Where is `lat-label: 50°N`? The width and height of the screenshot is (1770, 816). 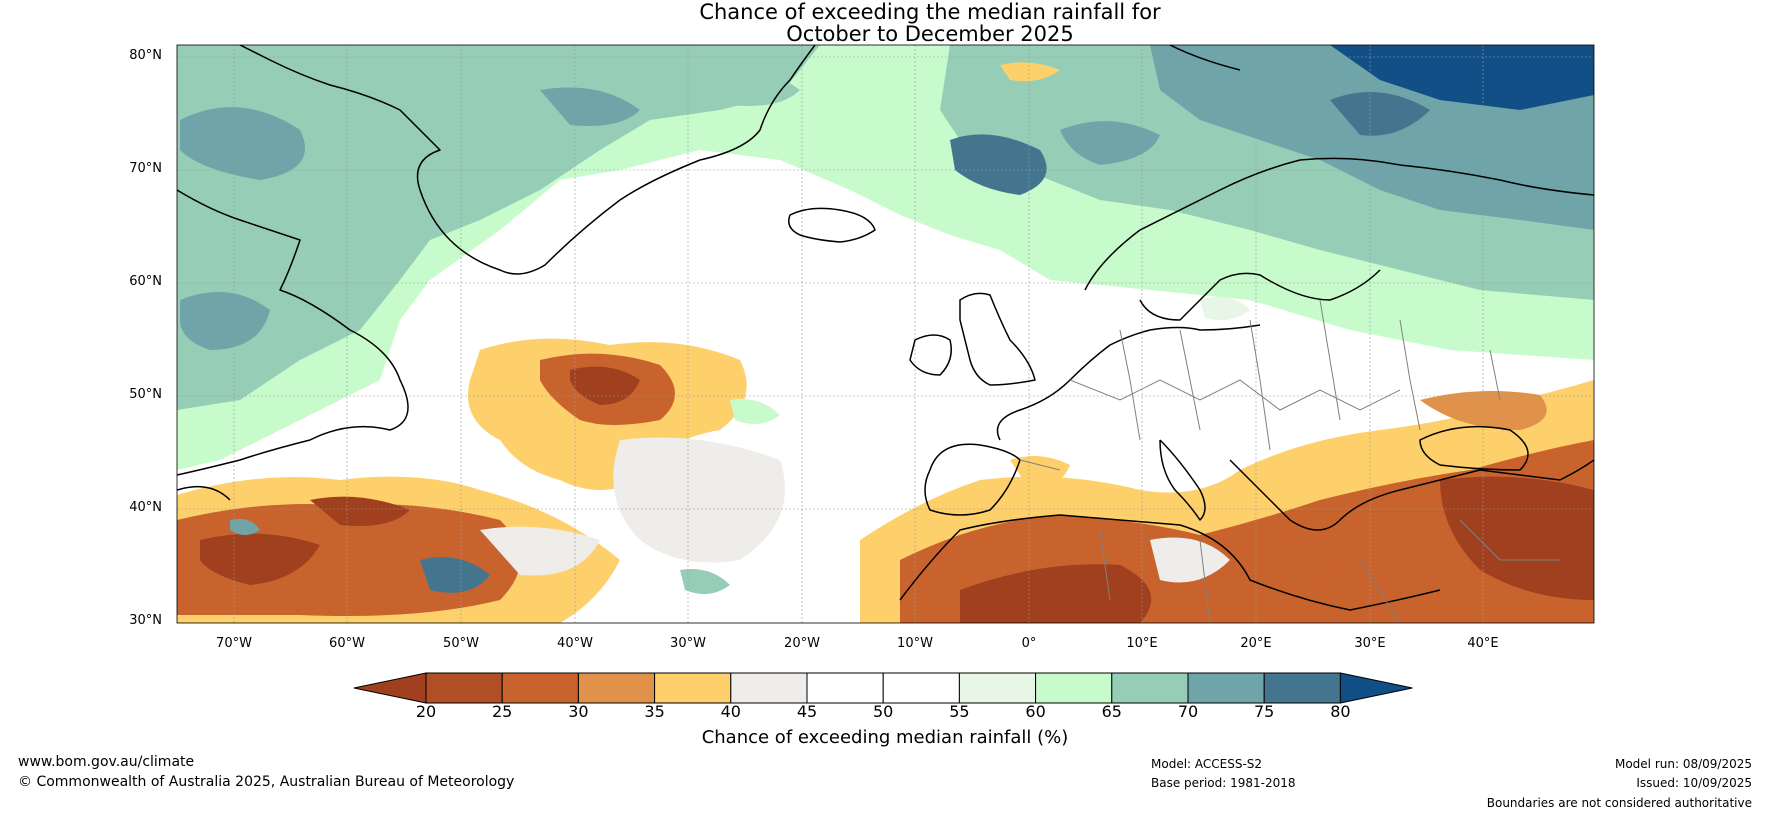 lat-label: 50°N is located at coordinates (145, 394).